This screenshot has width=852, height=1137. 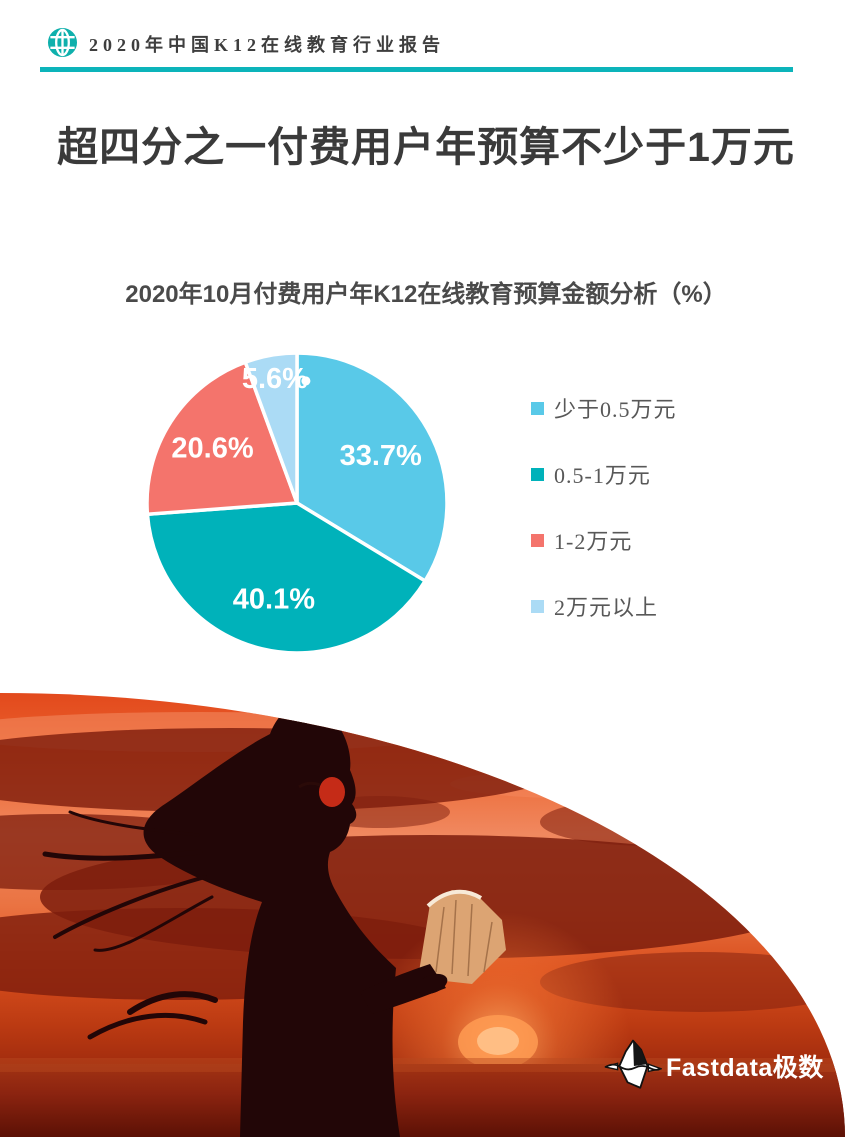 What do you see at coordinates (212, 449) in the screenshot?
I see `pie-slice-label: 20.6%` at bounding box center [212, 449].